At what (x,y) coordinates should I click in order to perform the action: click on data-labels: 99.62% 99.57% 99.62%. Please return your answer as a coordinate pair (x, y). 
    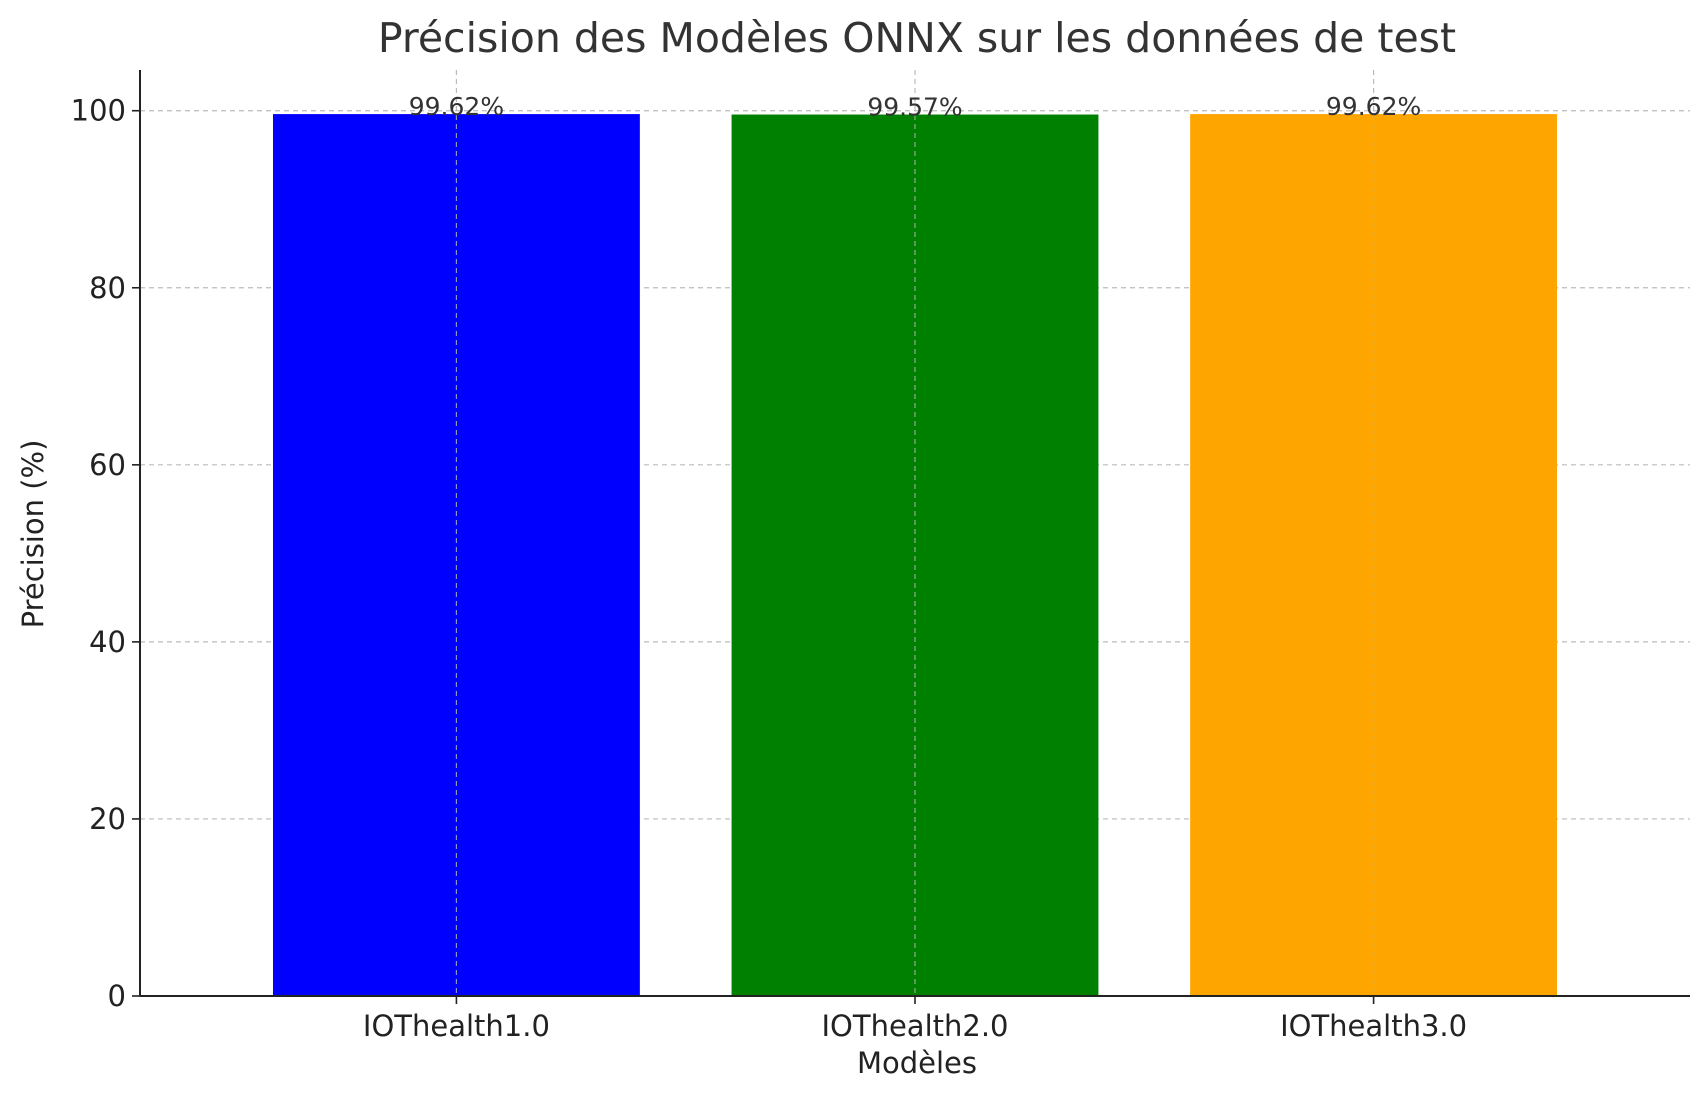
    Looking at the image, I should click on (915, 106).